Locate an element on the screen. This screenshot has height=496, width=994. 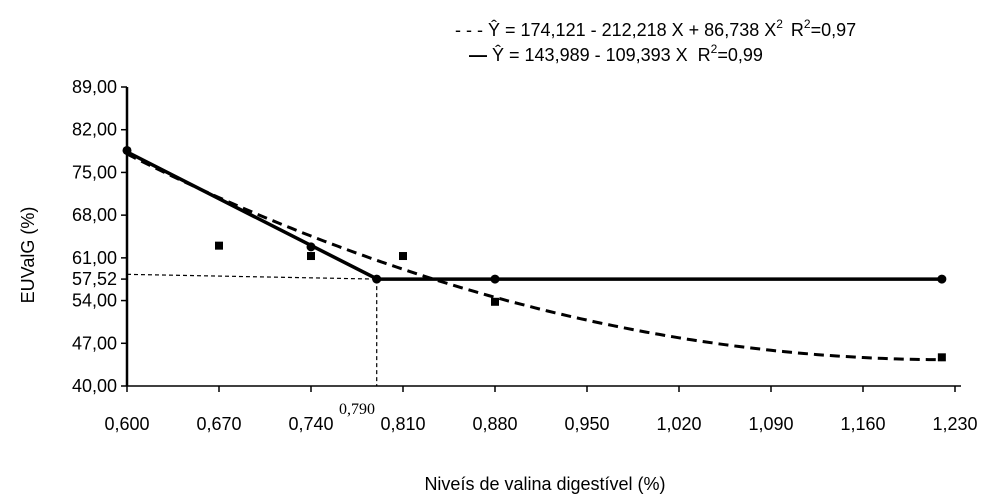
legend-solid-marker: — is located at coordinates (480, 55).